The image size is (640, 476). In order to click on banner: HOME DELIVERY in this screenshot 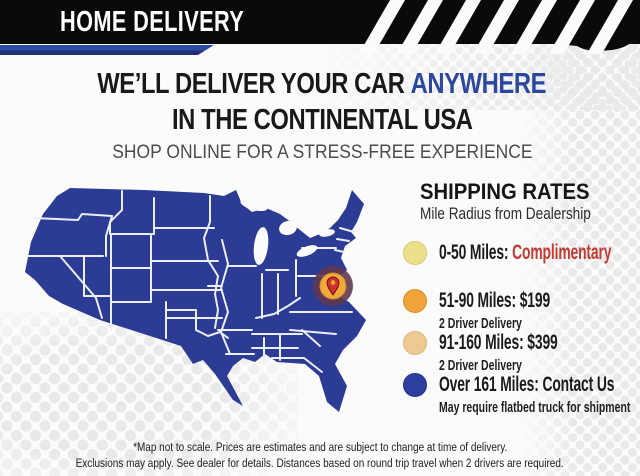, I will do `click(183, 22)`.